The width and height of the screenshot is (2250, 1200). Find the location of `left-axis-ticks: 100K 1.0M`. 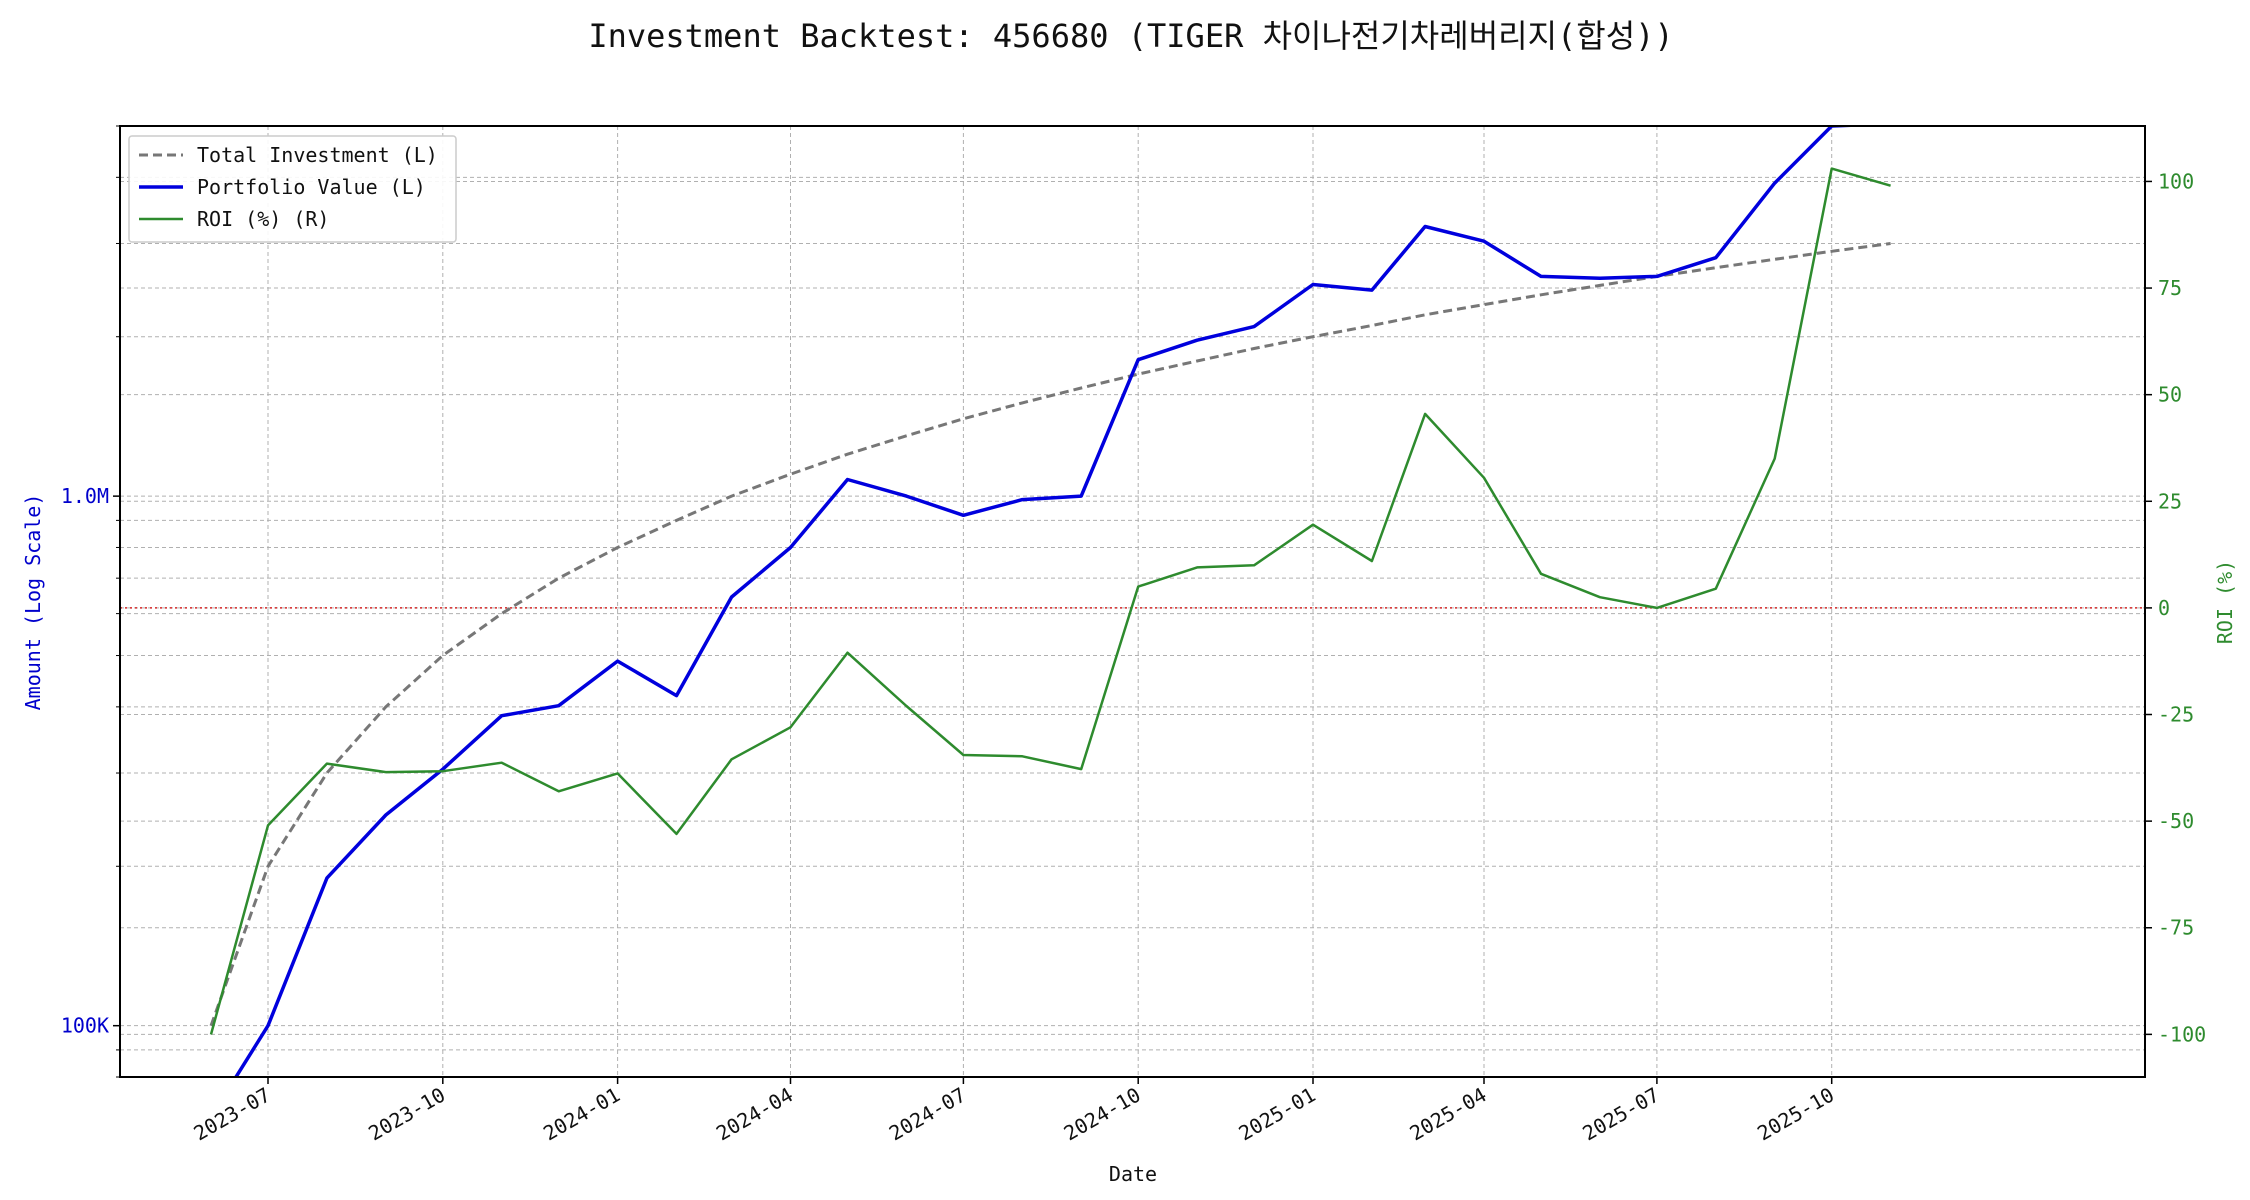

left-axis-ticks: 100K 1.0M is located at coordinates (90, 601).